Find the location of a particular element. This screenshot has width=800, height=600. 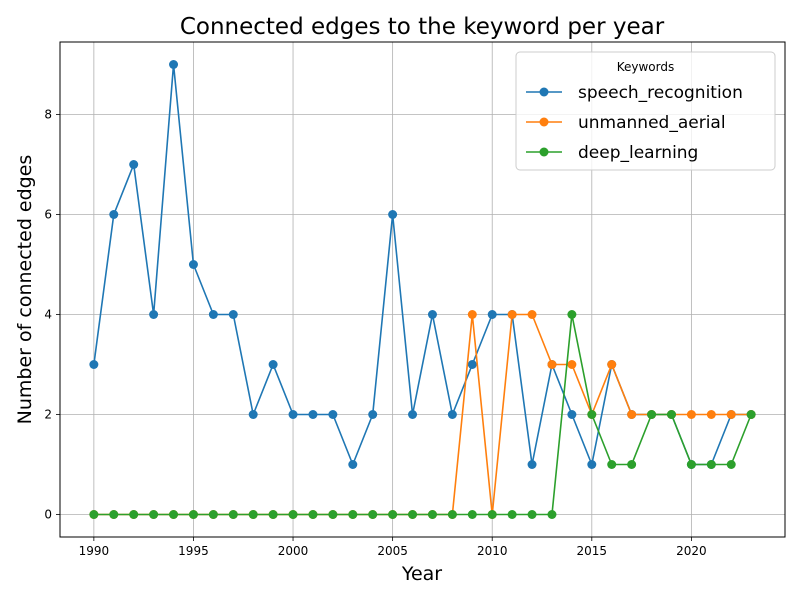

y-tick-label: 8 is located at coordinates (48, 115).